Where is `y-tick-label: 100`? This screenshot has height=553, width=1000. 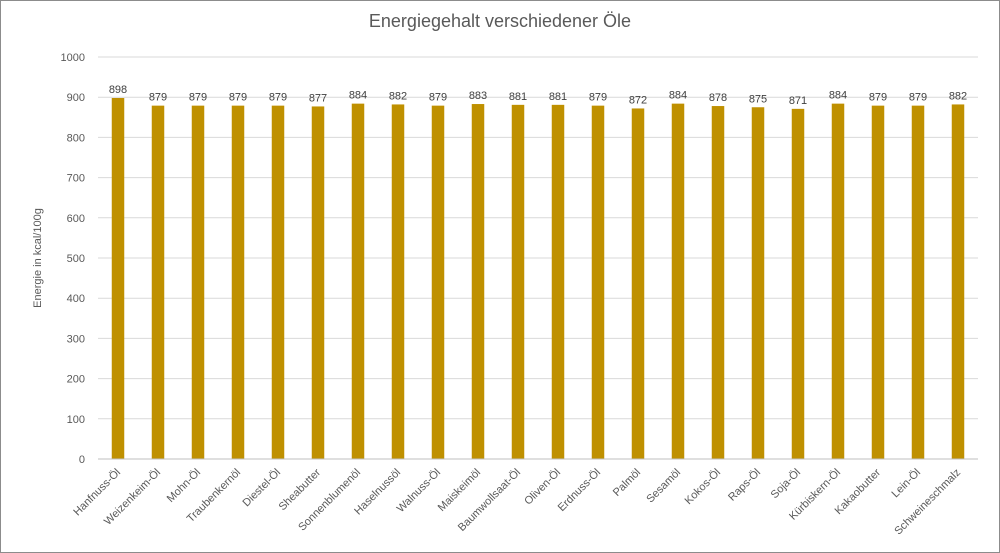
y-tick-label: 100 is located at coordinates (76, 420).